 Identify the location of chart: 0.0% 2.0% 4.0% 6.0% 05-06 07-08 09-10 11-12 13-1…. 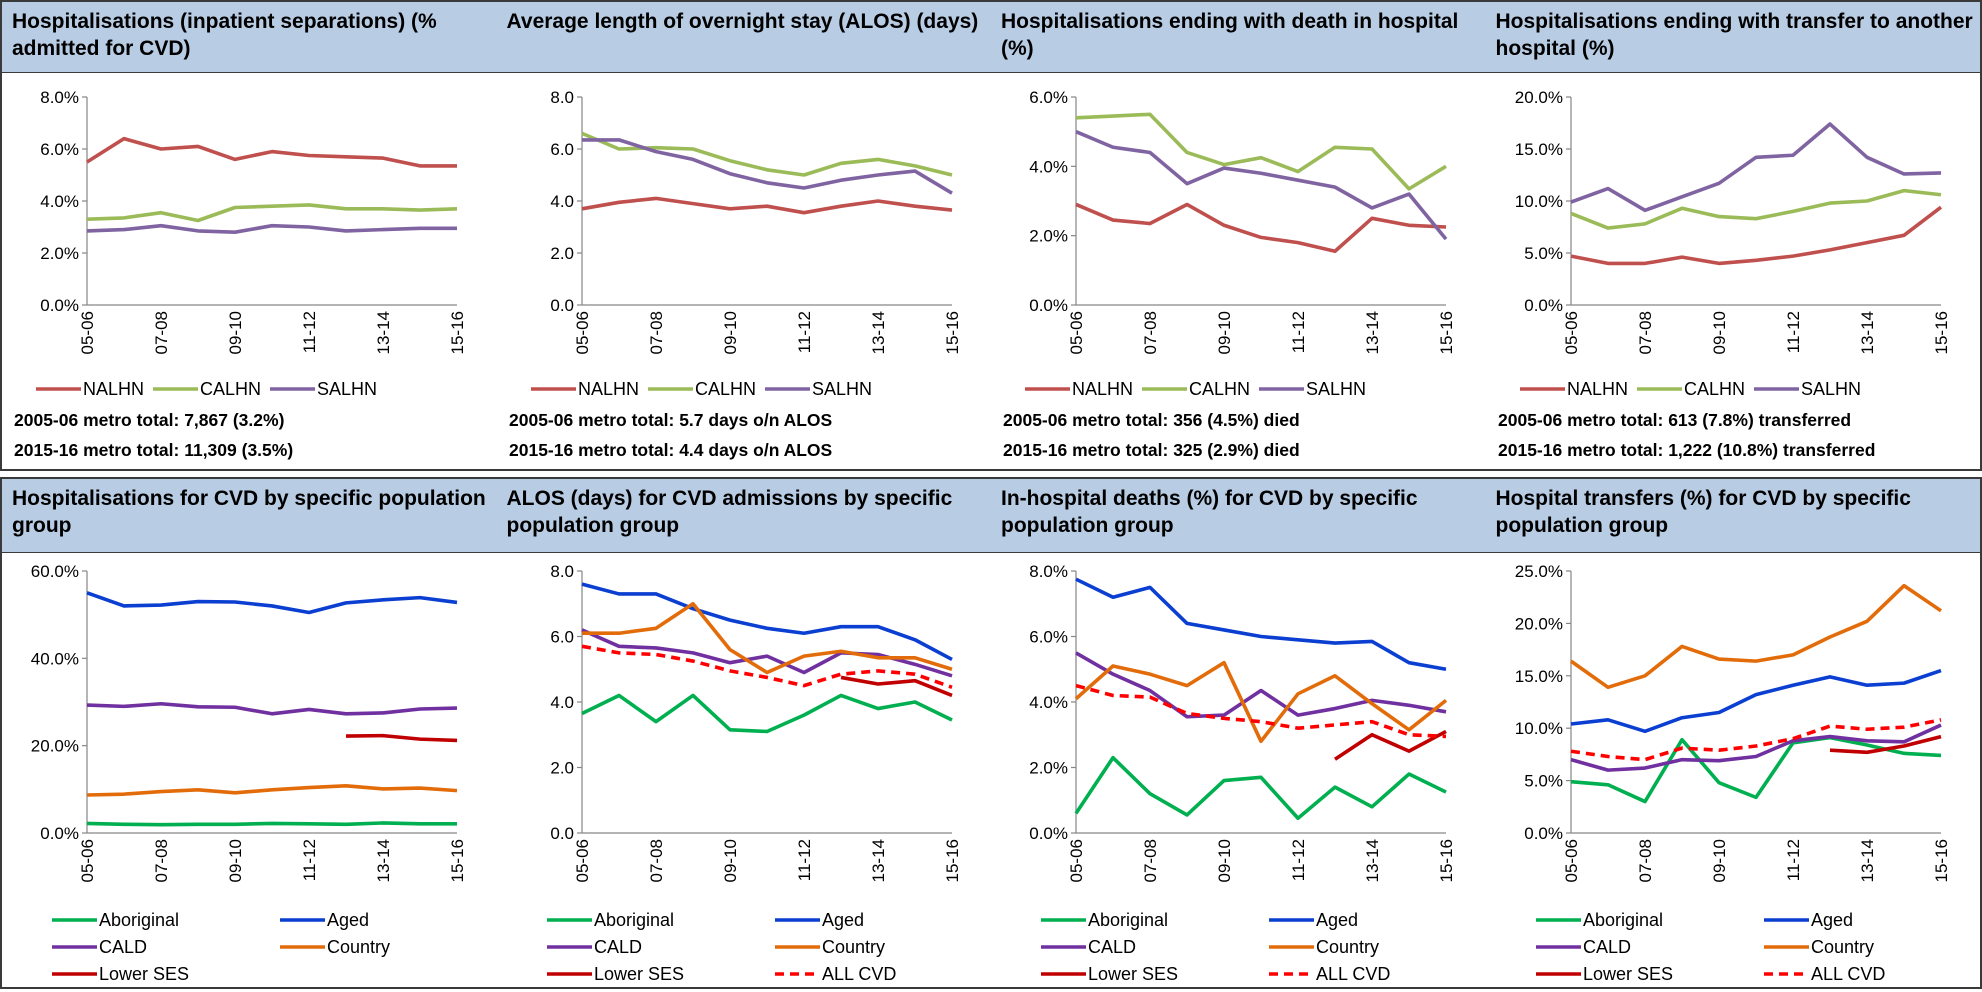
(1229, 274).